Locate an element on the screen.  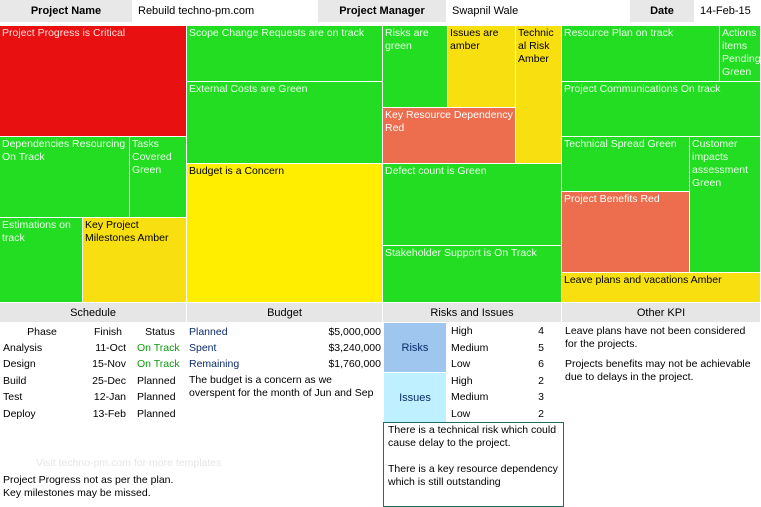
tile-label: Tasks Covered Green is located at coordinates (152, 157).